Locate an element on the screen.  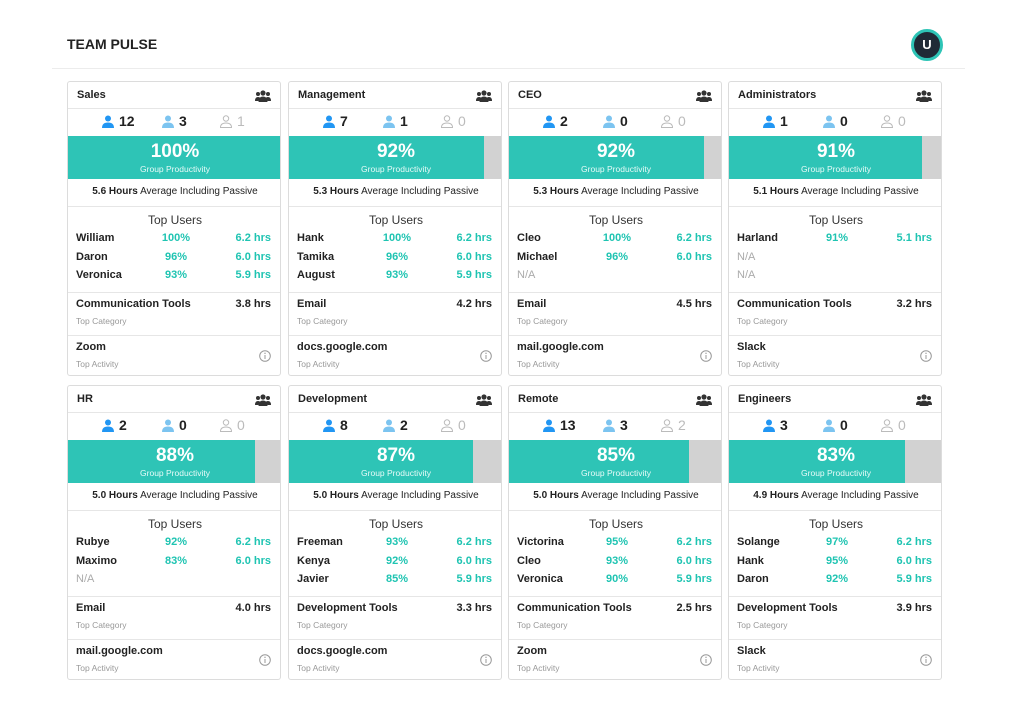
user-name: Hank is located at coordinates (310, 238).